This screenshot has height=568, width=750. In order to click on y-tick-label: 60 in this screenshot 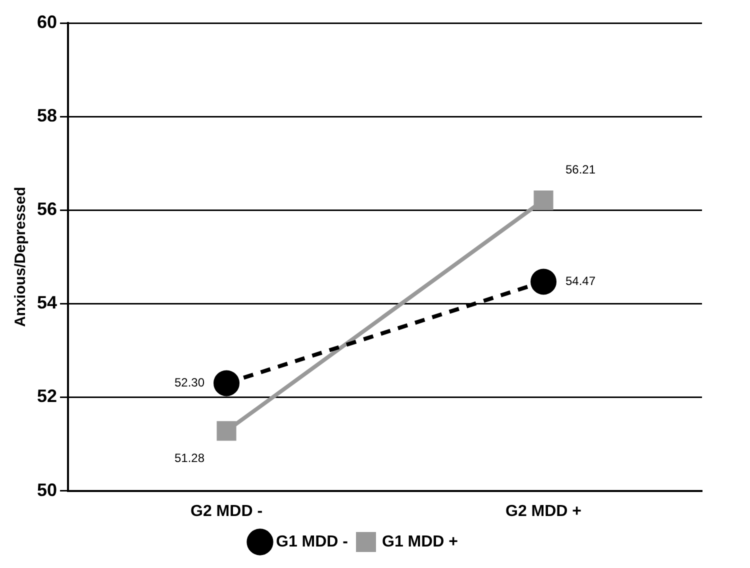, I will do `click(47, 22)`.